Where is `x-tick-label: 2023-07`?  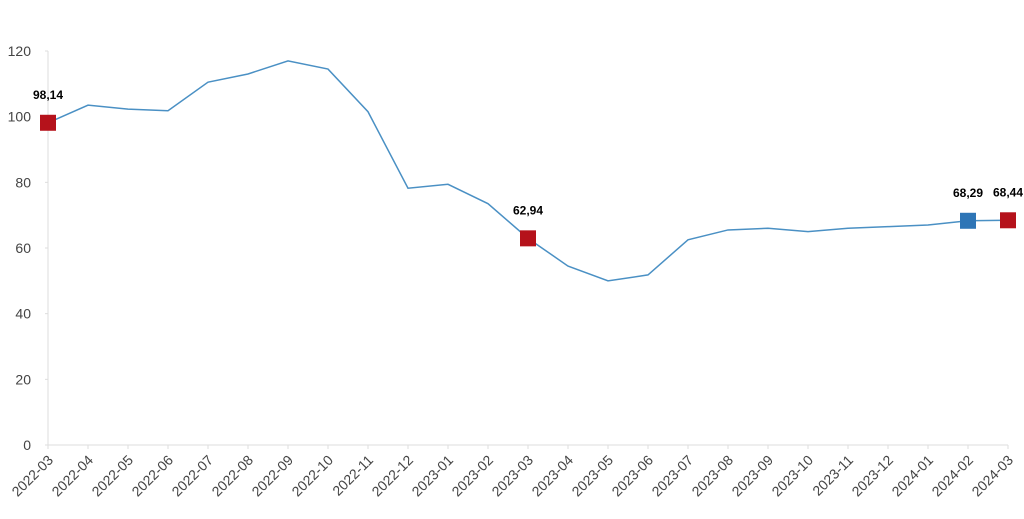
x-tick-label: 2023-07 is located at coordinates (672, 476).